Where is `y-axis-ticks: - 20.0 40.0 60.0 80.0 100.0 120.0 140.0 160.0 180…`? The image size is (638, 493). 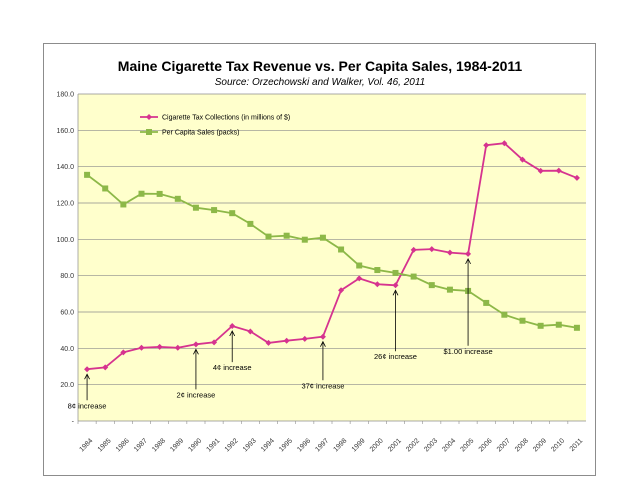 y-axis-ticks: - 20.0 40.0 60.0 80.0 100.0 120.0 140.0 160.0 180… is located at coordinates (65, 259).